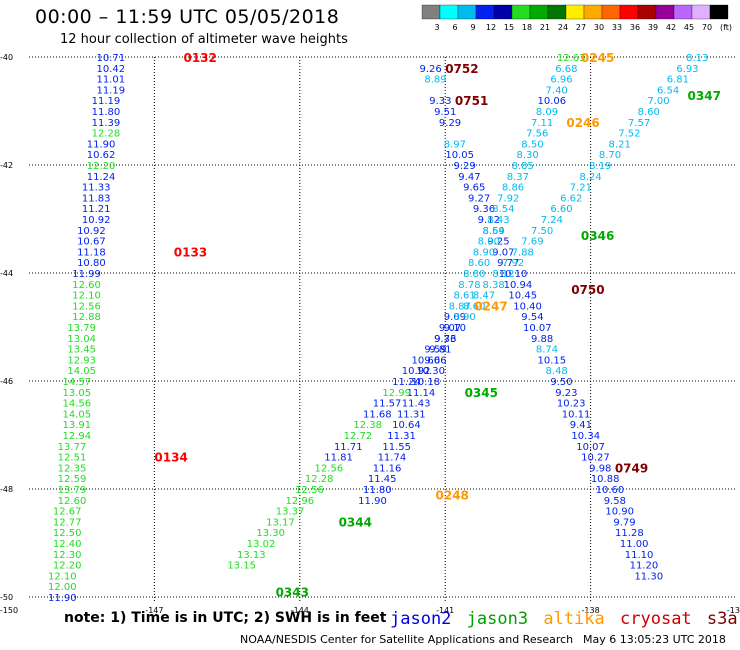  Describe the element at coordinates (542, 231) in the screenshot. I see `data-label: 7.50` at that location.